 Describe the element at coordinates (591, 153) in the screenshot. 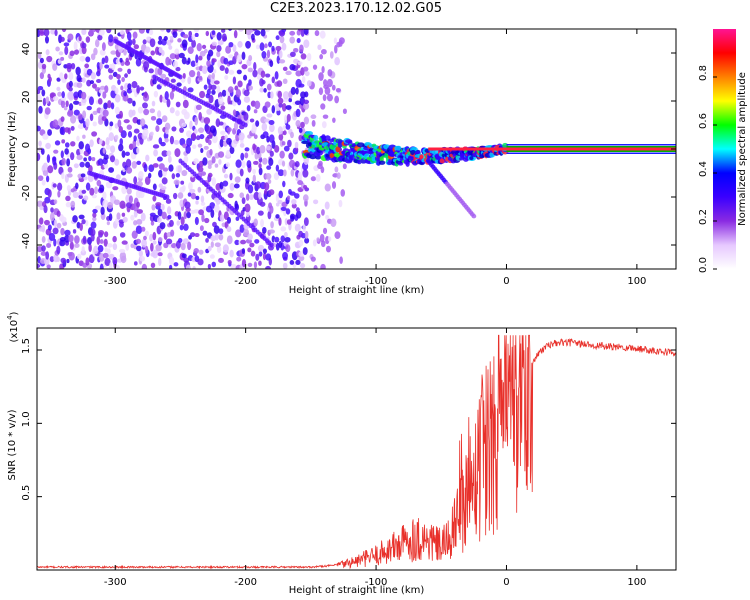

I see `heatmap-carrier-edge` at that location.